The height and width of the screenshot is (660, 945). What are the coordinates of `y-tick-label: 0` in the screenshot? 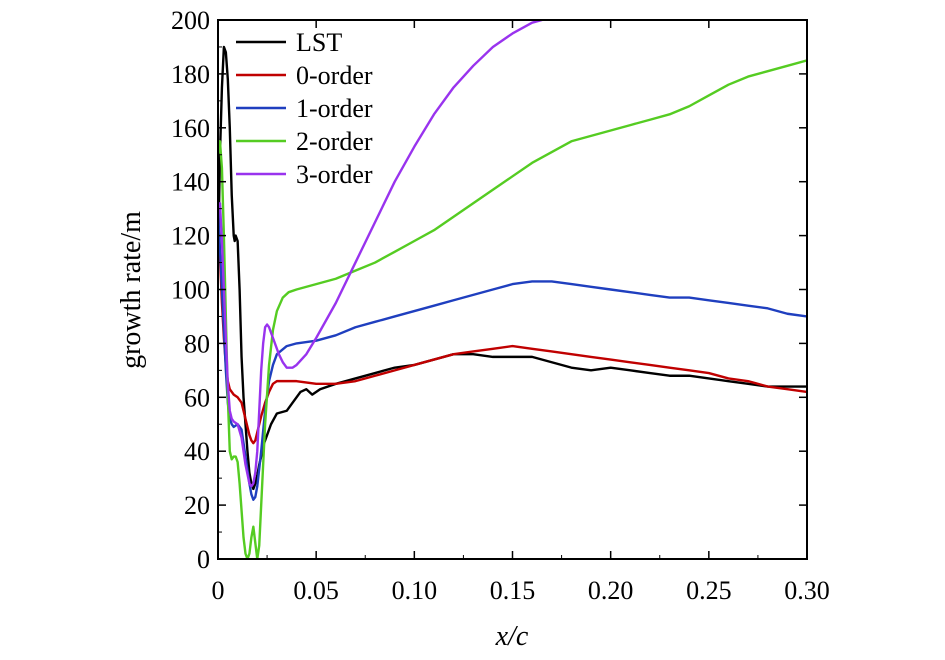 It's located at (203, 559).